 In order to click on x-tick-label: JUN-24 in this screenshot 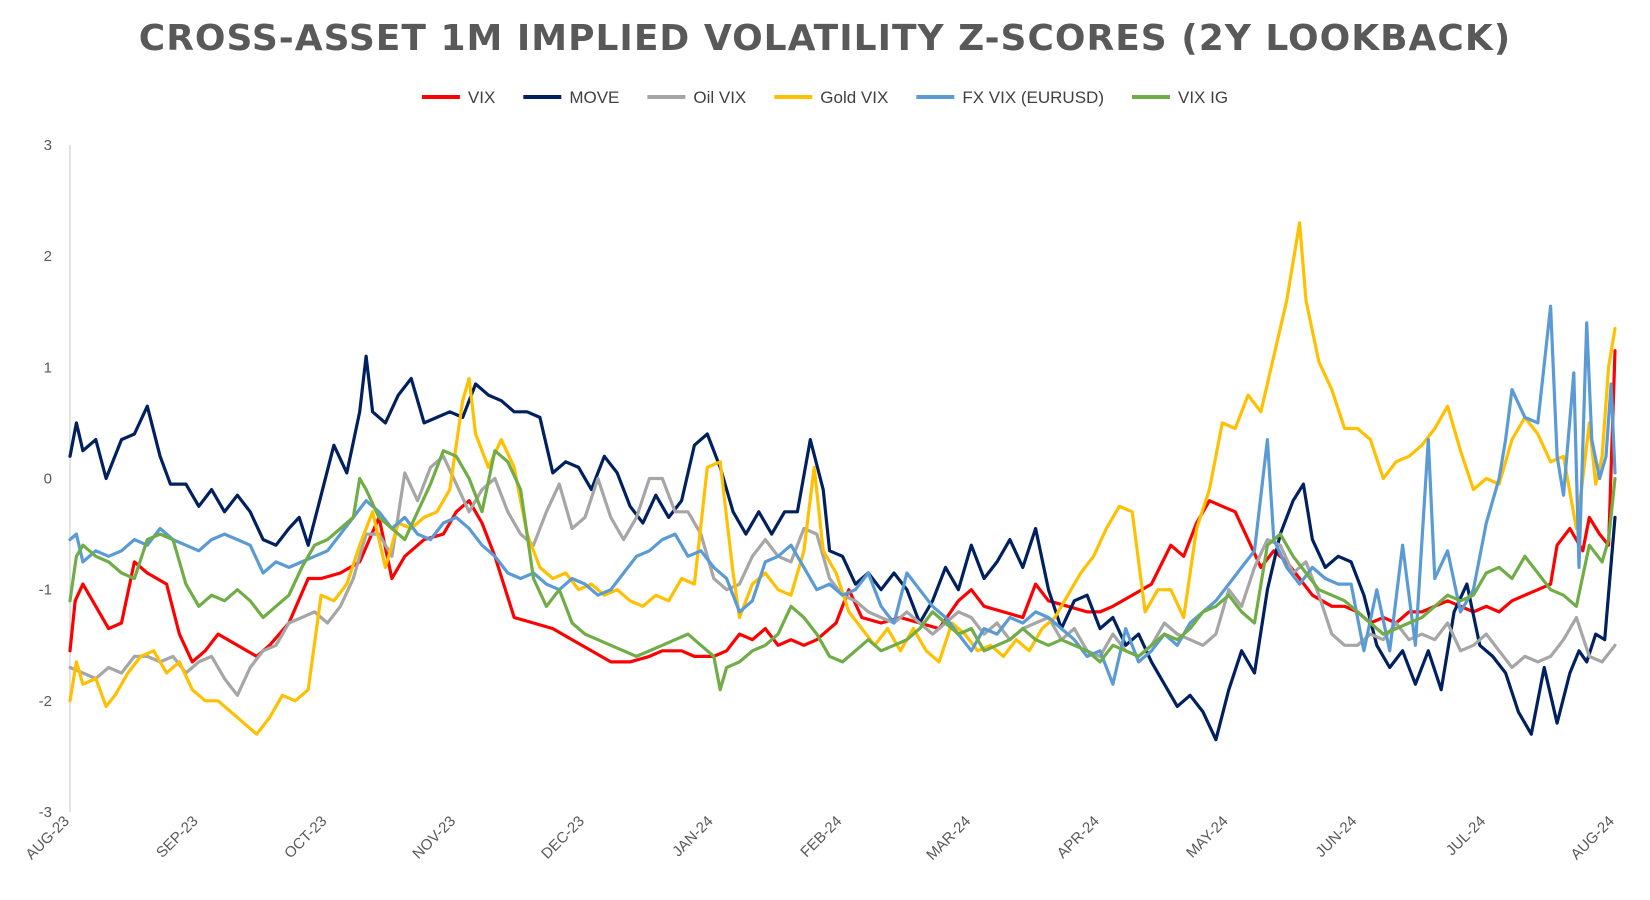, I will do `click(1336, 837)`.